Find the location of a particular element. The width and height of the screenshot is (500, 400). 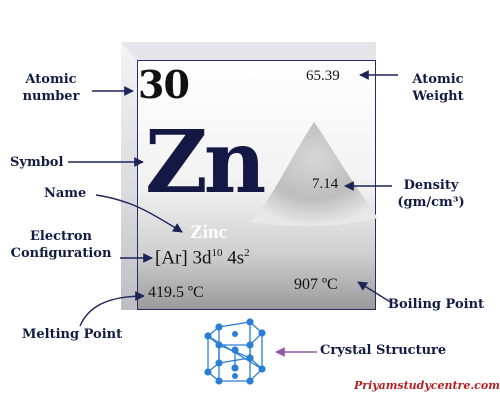

label-crystal-structure: Crystal Structure is located at coordinates (383, 350).